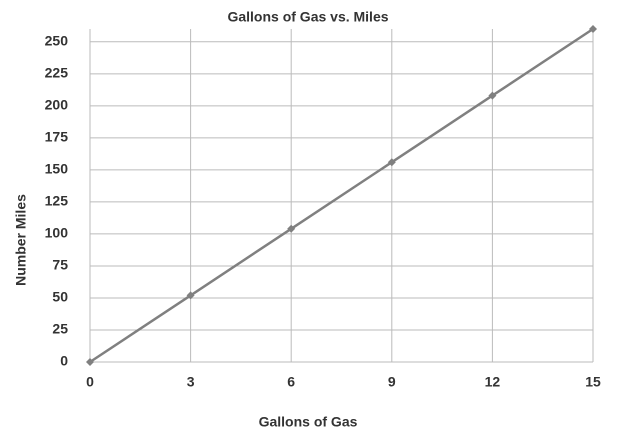 This screenshot has height=435, width=618. What do you see at coordinates (64, 361) in the screenshot?
I see `y-tick-label: 0` at bounding box center [64, 361].